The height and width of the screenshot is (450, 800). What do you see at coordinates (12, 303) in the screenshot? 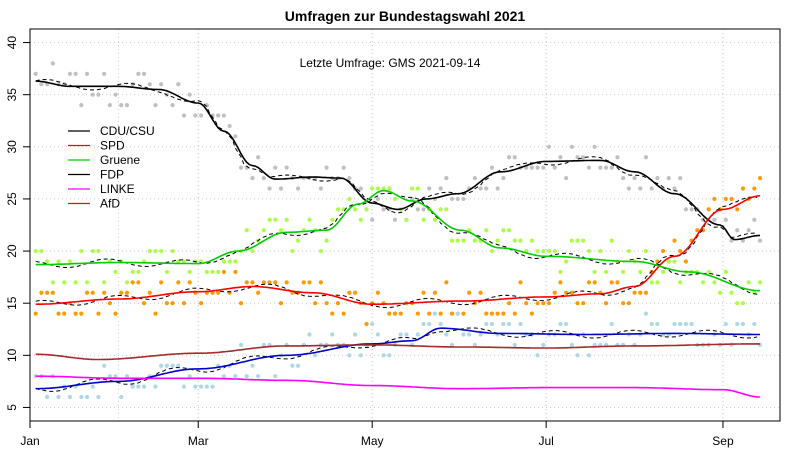
I see `y-tick-label: 15` at bounding box center [12, 303].